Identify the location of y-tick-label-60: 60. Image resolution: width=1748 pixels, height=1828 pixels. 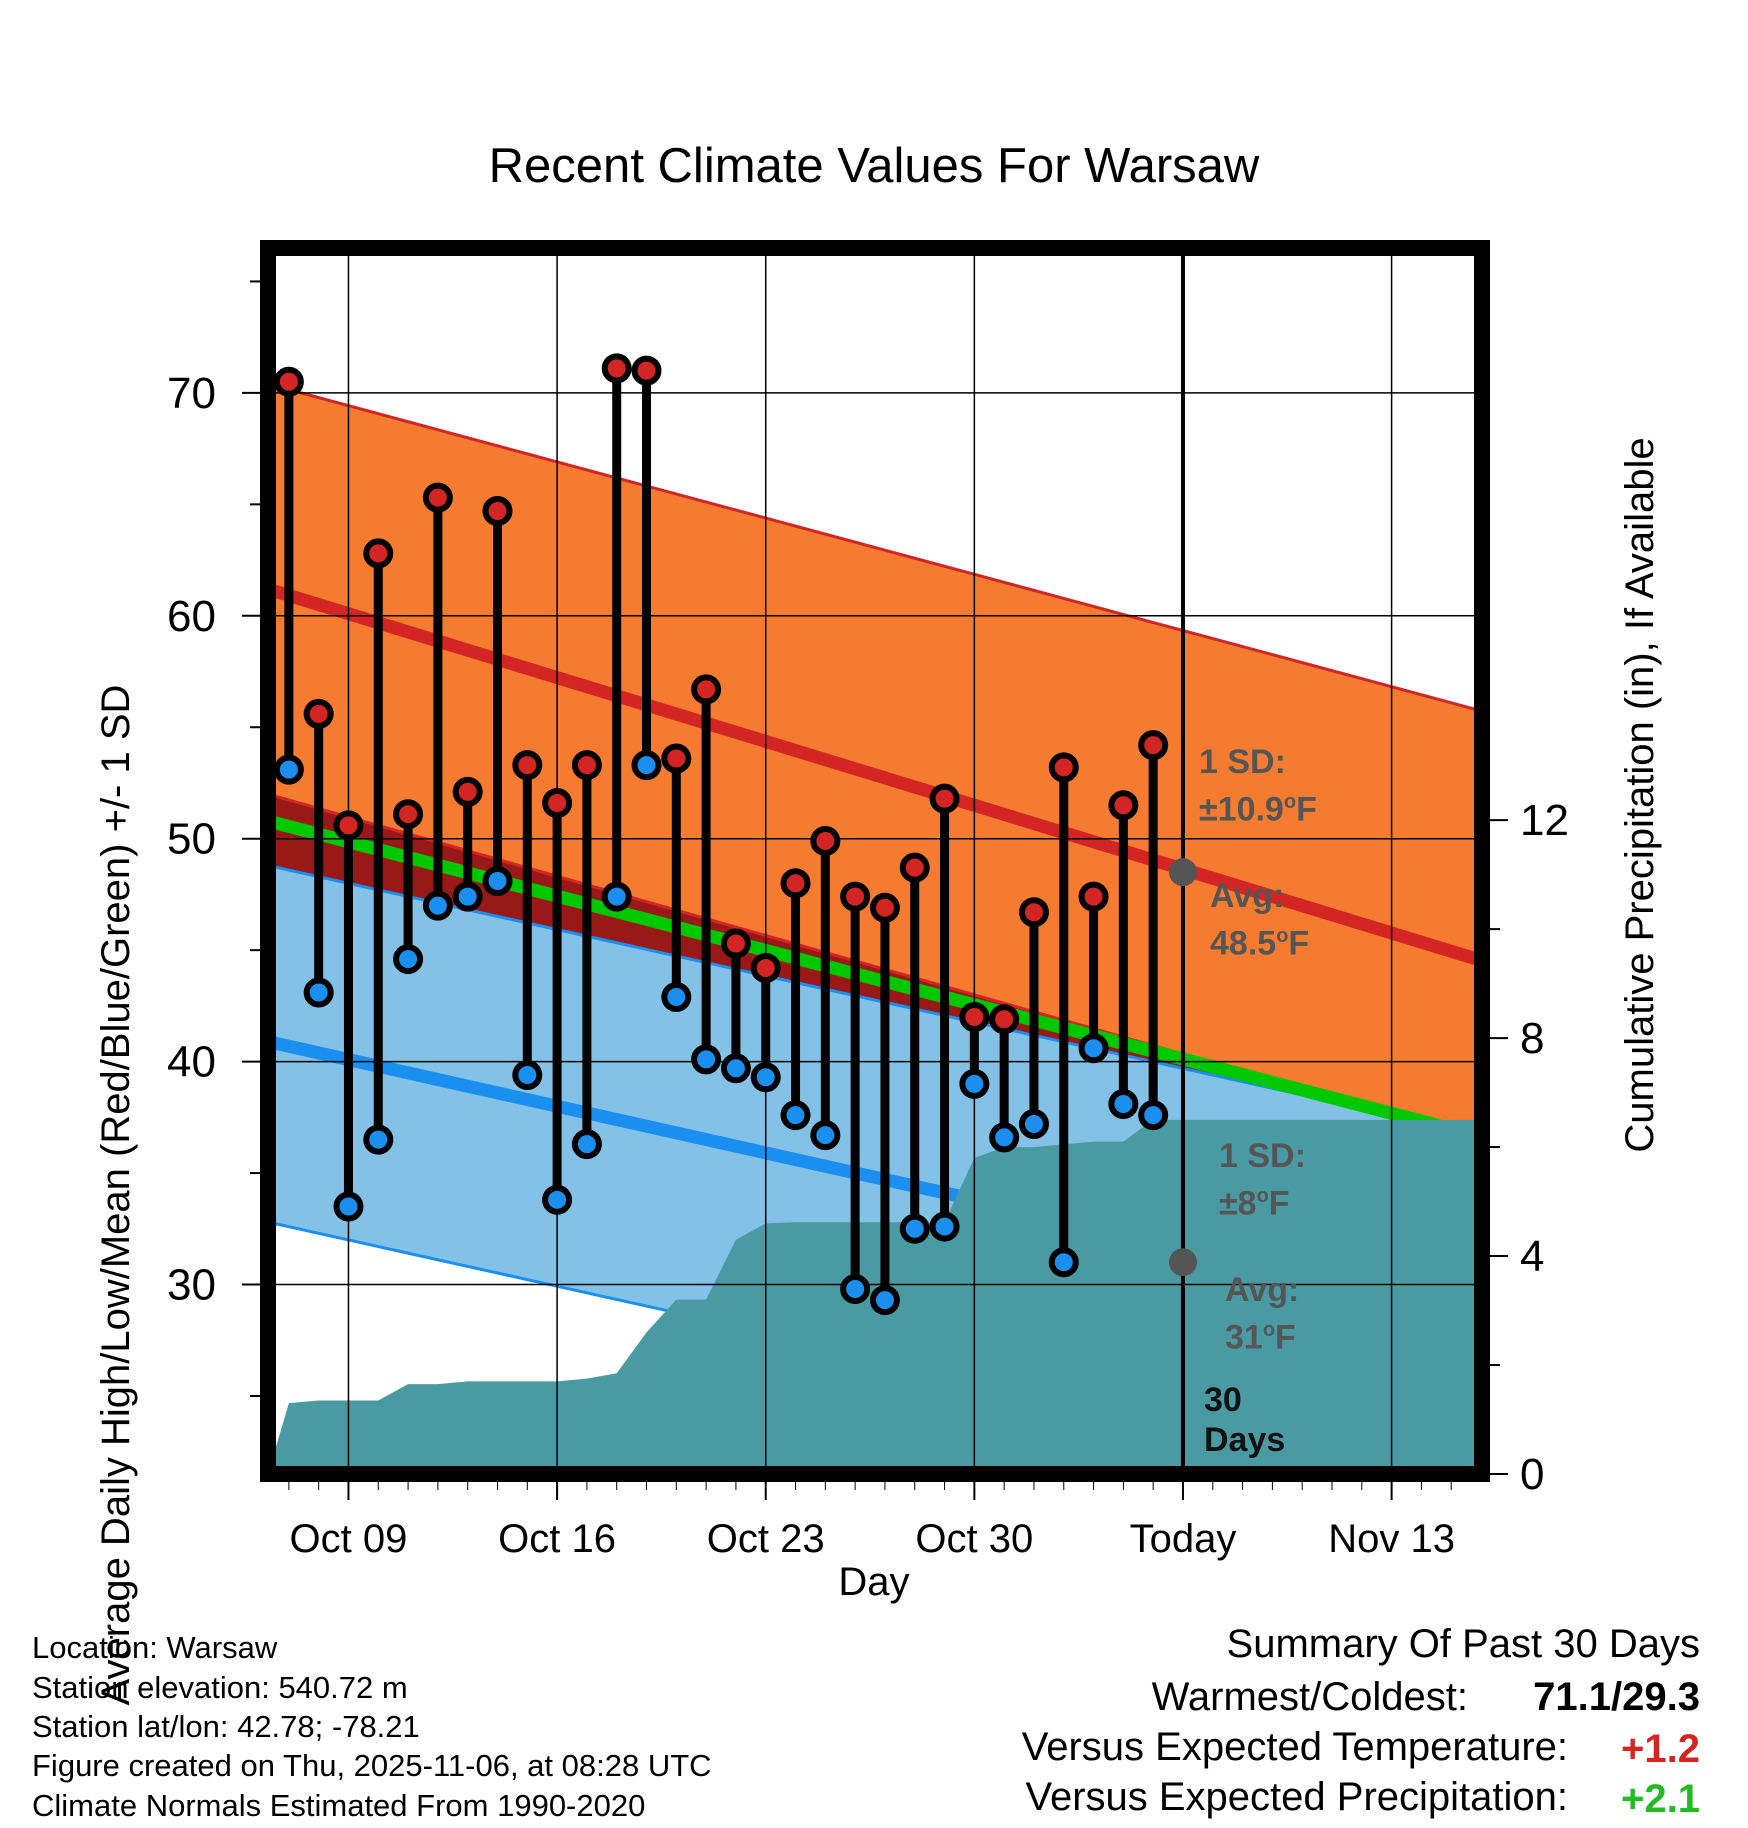
(191, 616).